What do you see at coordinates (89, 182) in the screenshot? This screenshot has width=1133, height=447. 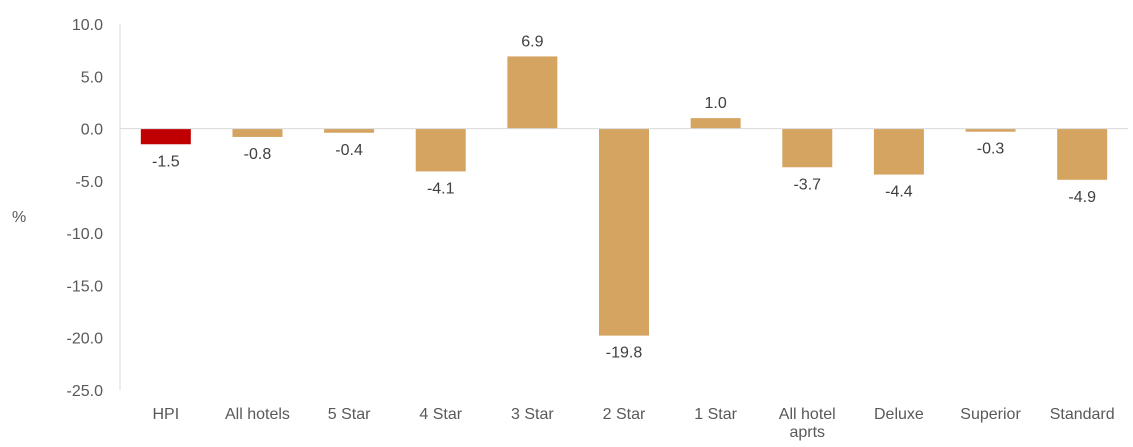 I see `y-tick-label: -5.0` at bounding box center [89, 182].